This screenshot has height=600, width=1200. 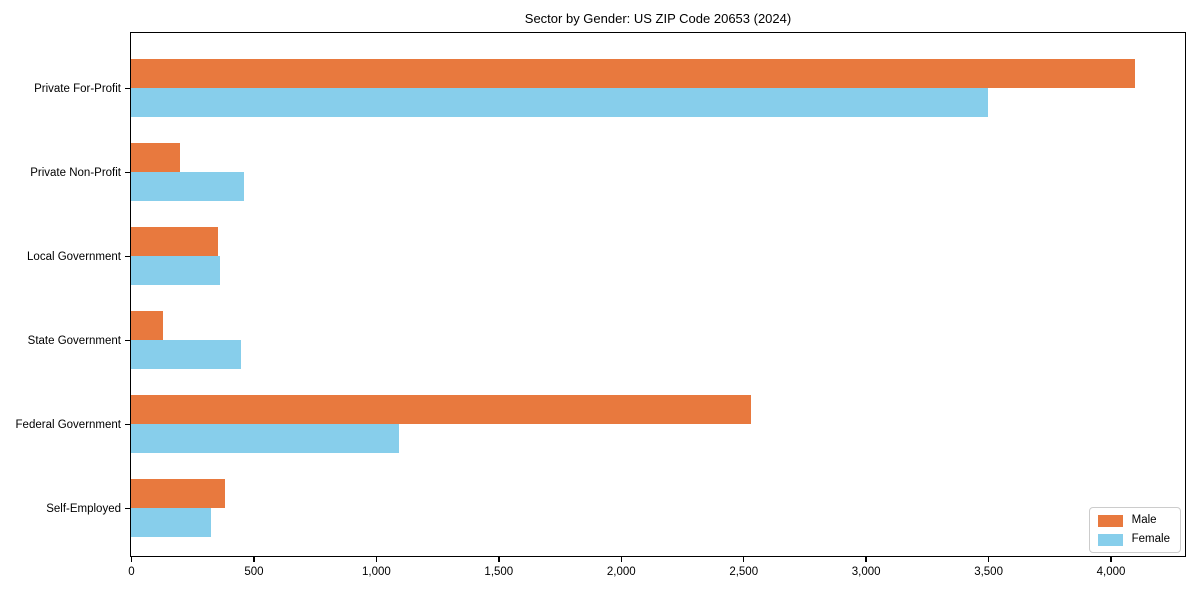 I want to click on x-tick-label: 1,500, so click(x=499, y=572).